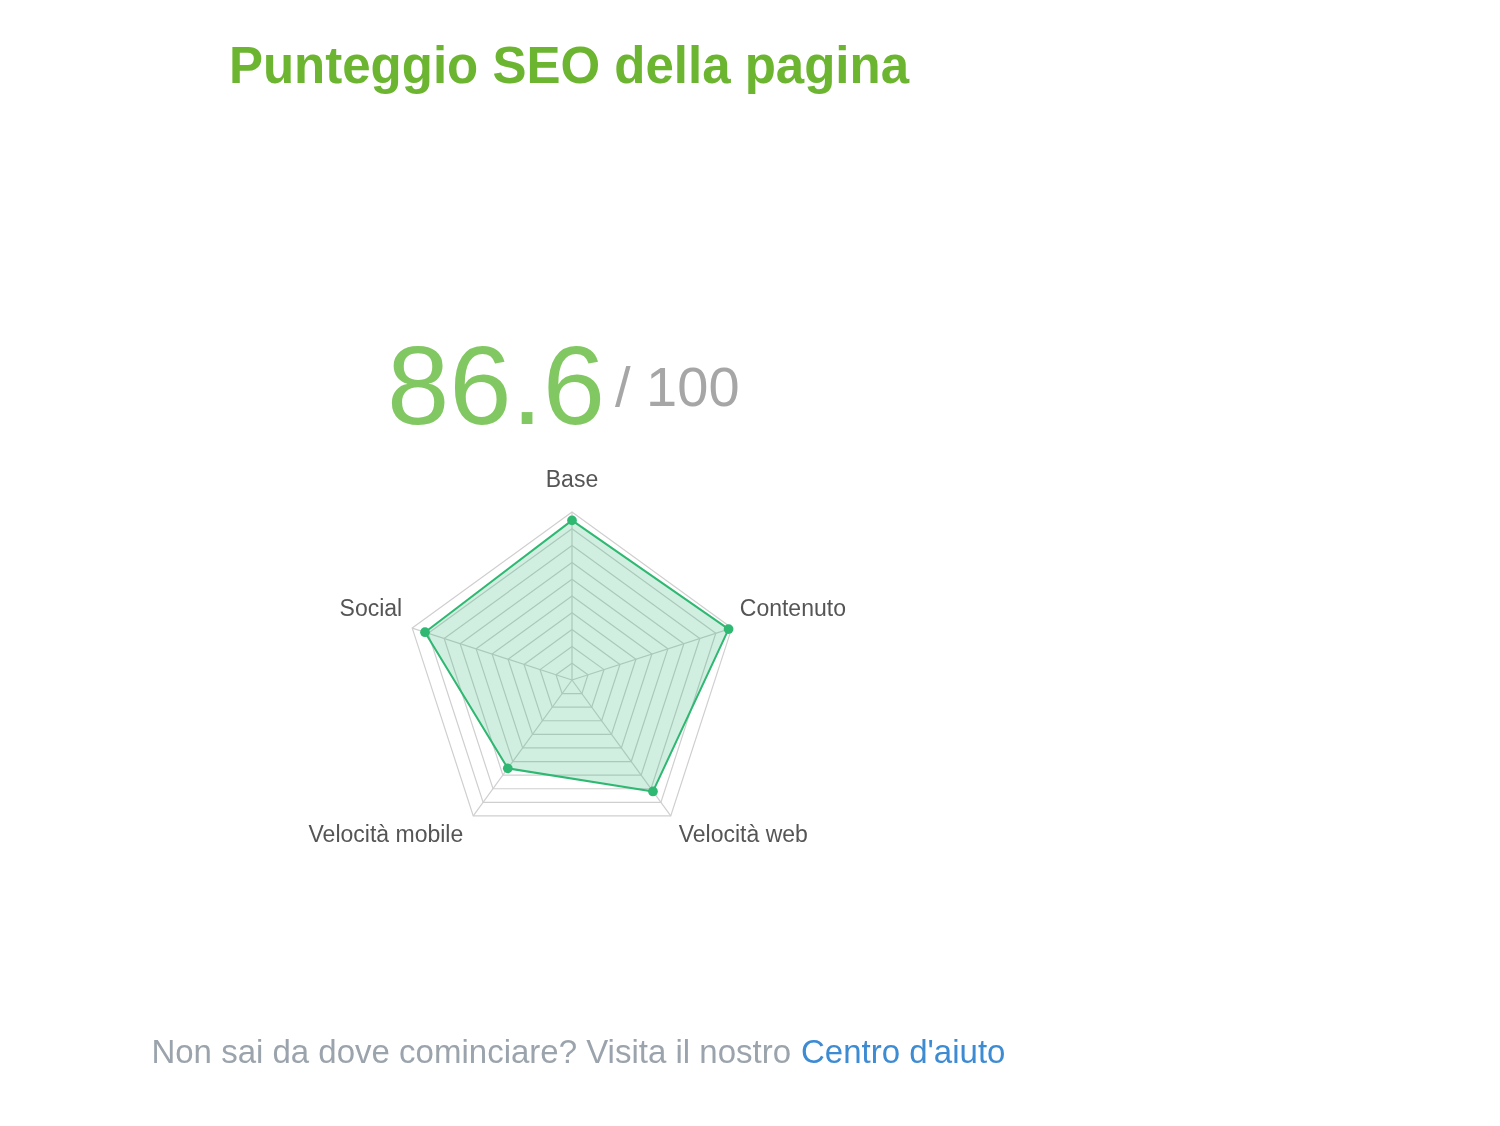  Describe the element at coordinates (903, 1051) in the screenshot. I see `text: Centro d'aiuto` at that location.